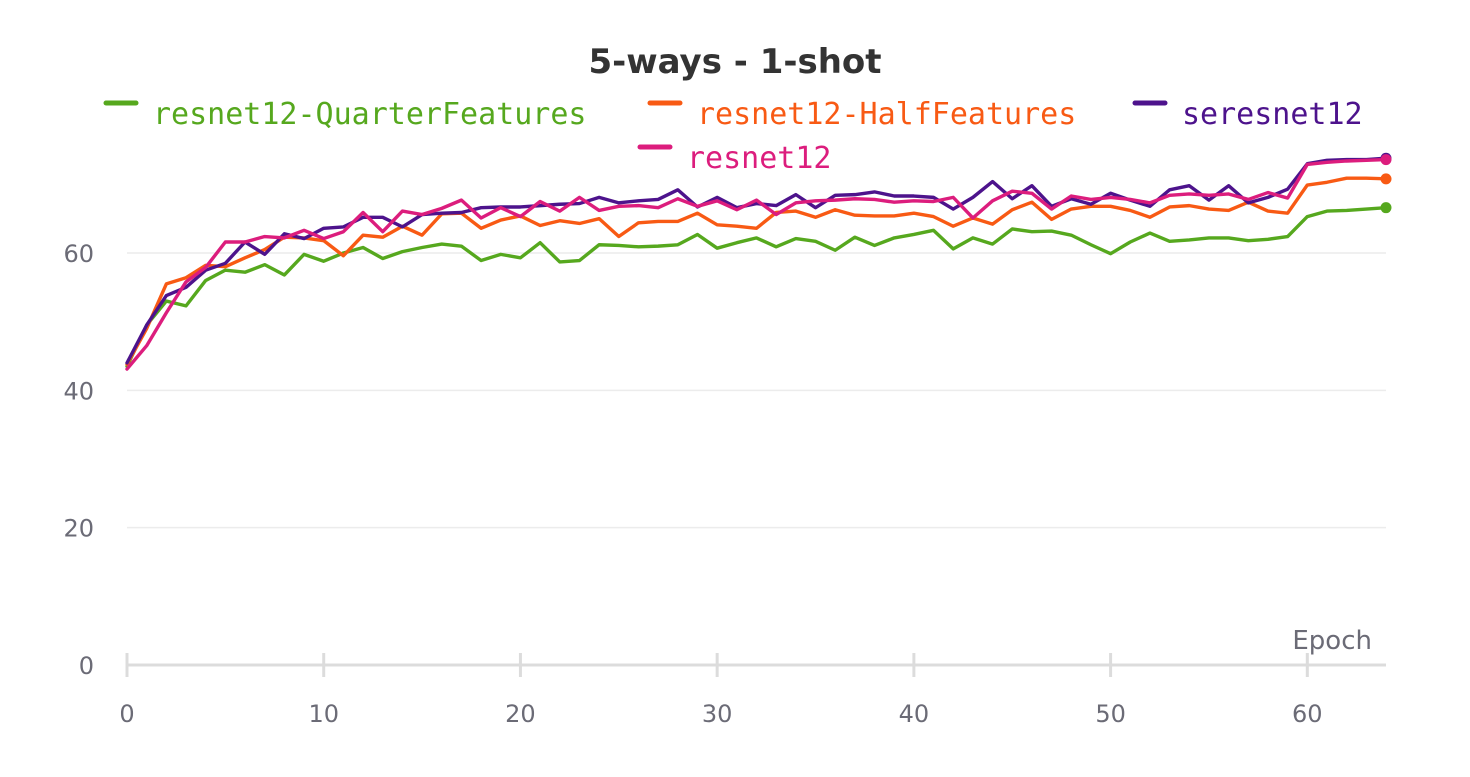 The width and height of the screenshot is (1470, 777). What do you see at coordinates (759, 158) in the screenshot?
I see `legend-label: resnet12` at bounding box center [759, 158].